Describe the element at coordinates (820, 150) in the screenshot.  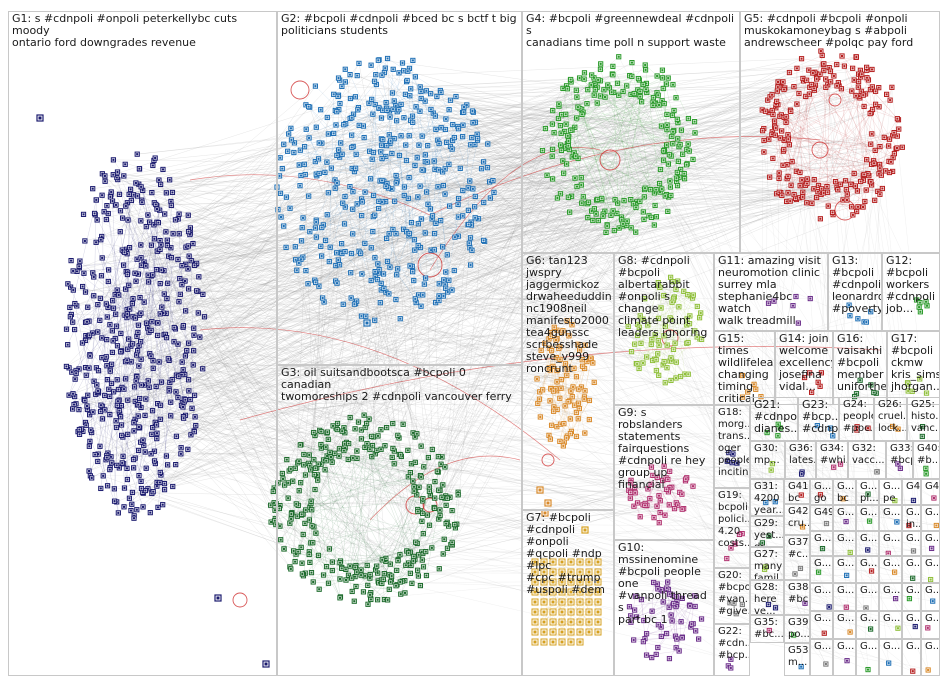
I see `self-loop` at that location.